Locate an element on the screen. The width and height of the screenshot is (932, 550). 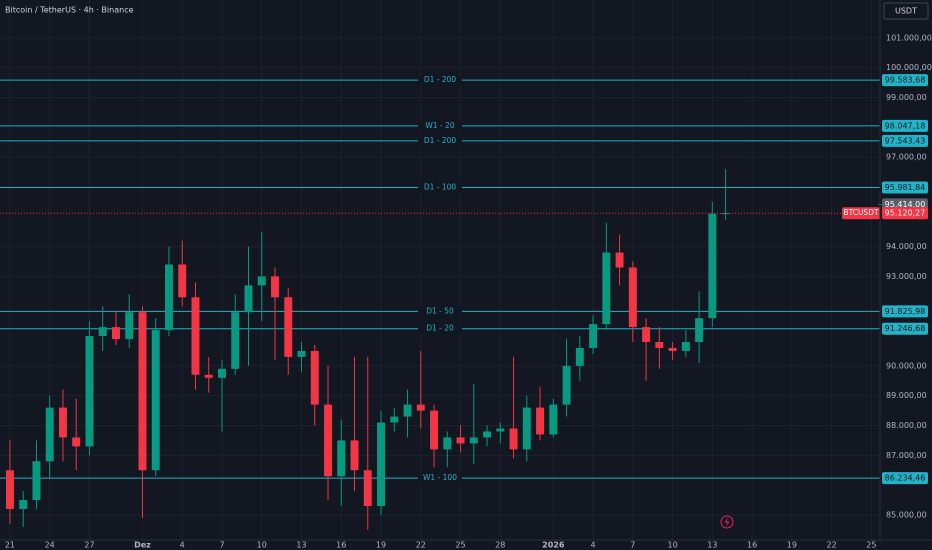
y-tick-label: 100.000,00 is located at coordinates (909, 67).